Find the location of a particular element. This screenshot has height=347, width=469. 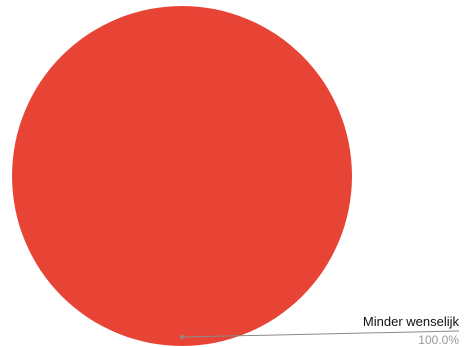

slice-percent: 100.0% is located at coordinates (438, 340).